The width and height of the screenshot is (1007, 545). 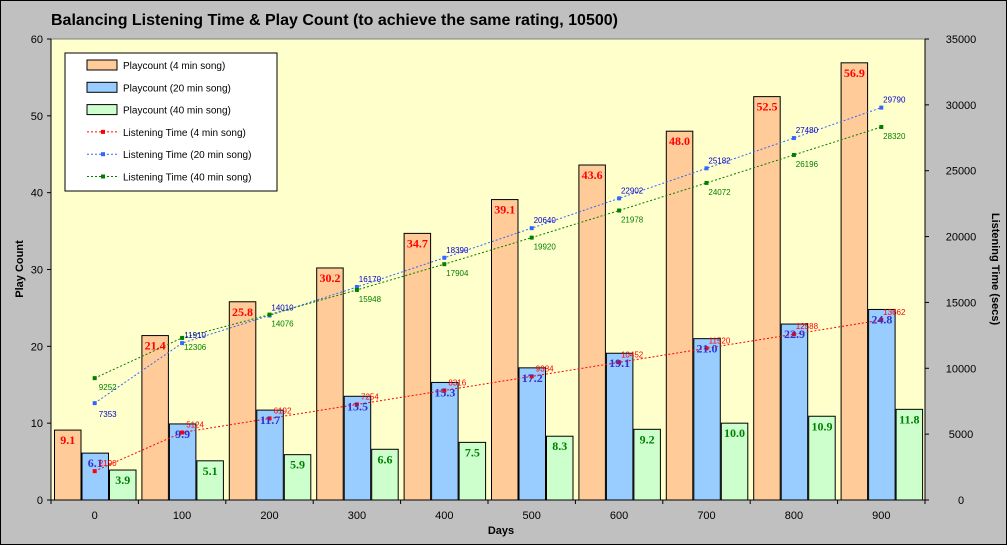 I want to click on line-label-series3-200: 14076, so click(x=282, y=324).